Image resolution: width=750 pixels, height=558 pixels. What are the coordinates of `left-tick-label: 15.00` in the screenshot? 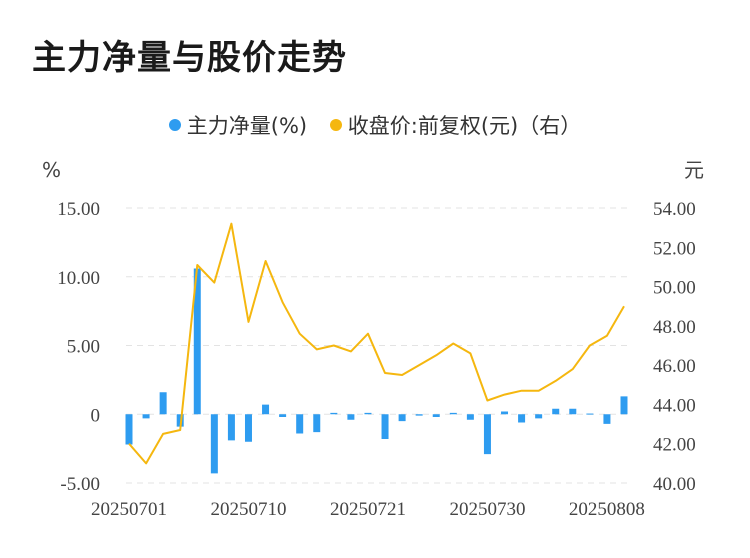 It's located at (78, 209).